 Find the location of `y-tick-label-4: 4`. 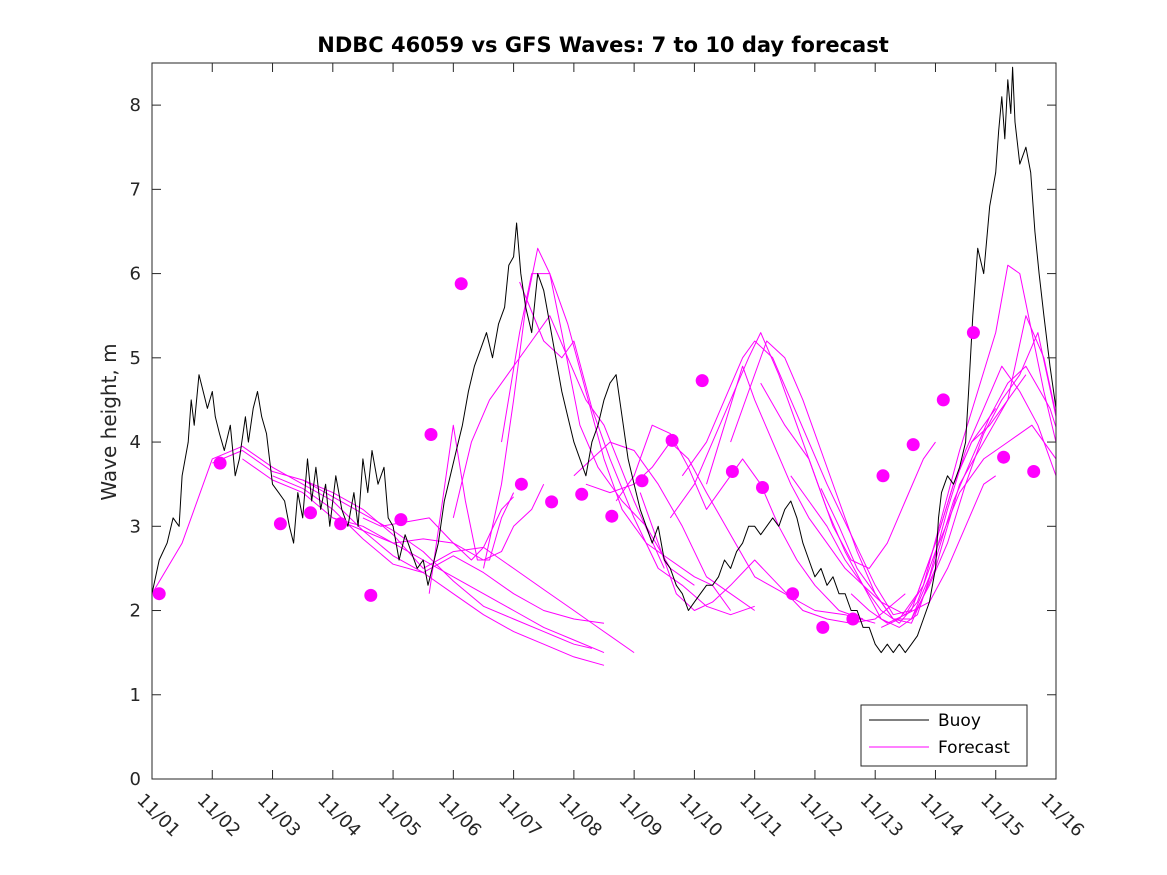

y-tick-label-4: 4 is located at coordinates (135, 442).